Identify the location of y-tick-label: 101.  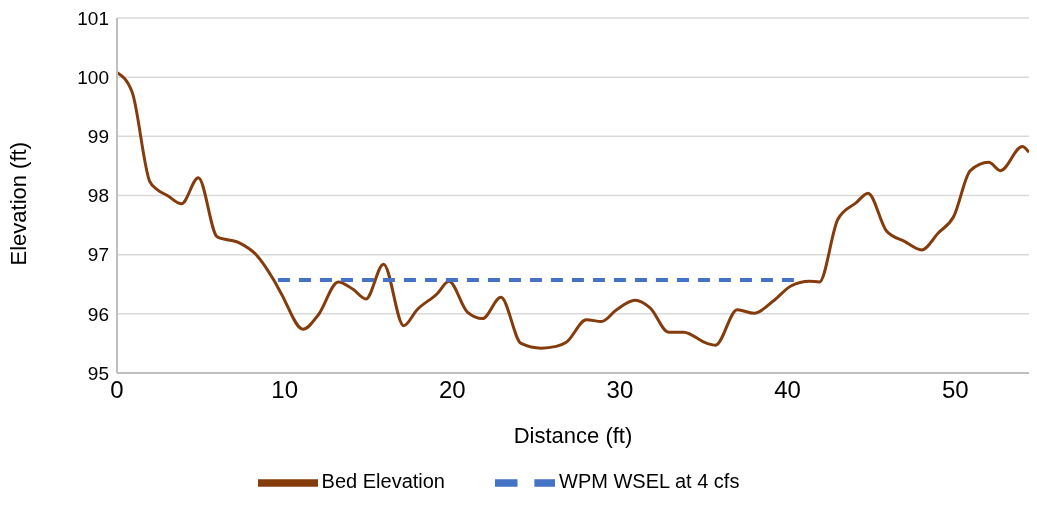
(93, 18).